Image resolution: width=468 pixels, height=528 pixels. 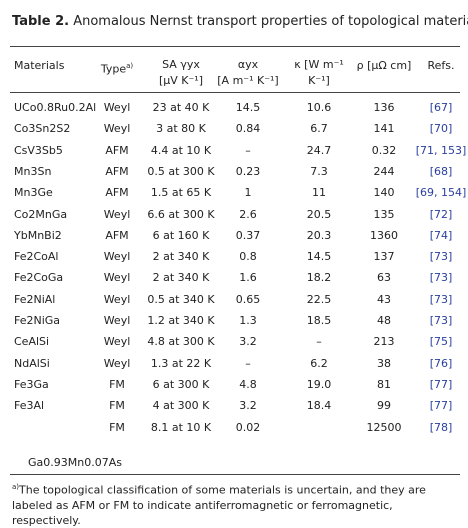 What do you see at coordinates (235, 92) in the screenshot?
I see `header-rule` at bounding box center [235, 92].